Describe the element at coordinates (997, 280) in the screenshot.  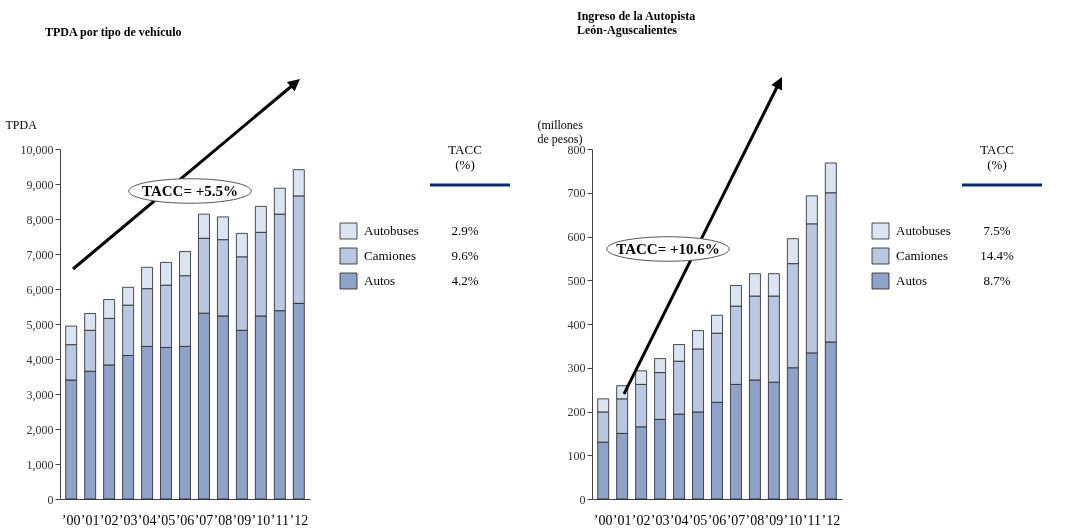
I see `text: 8.7%` at that location.